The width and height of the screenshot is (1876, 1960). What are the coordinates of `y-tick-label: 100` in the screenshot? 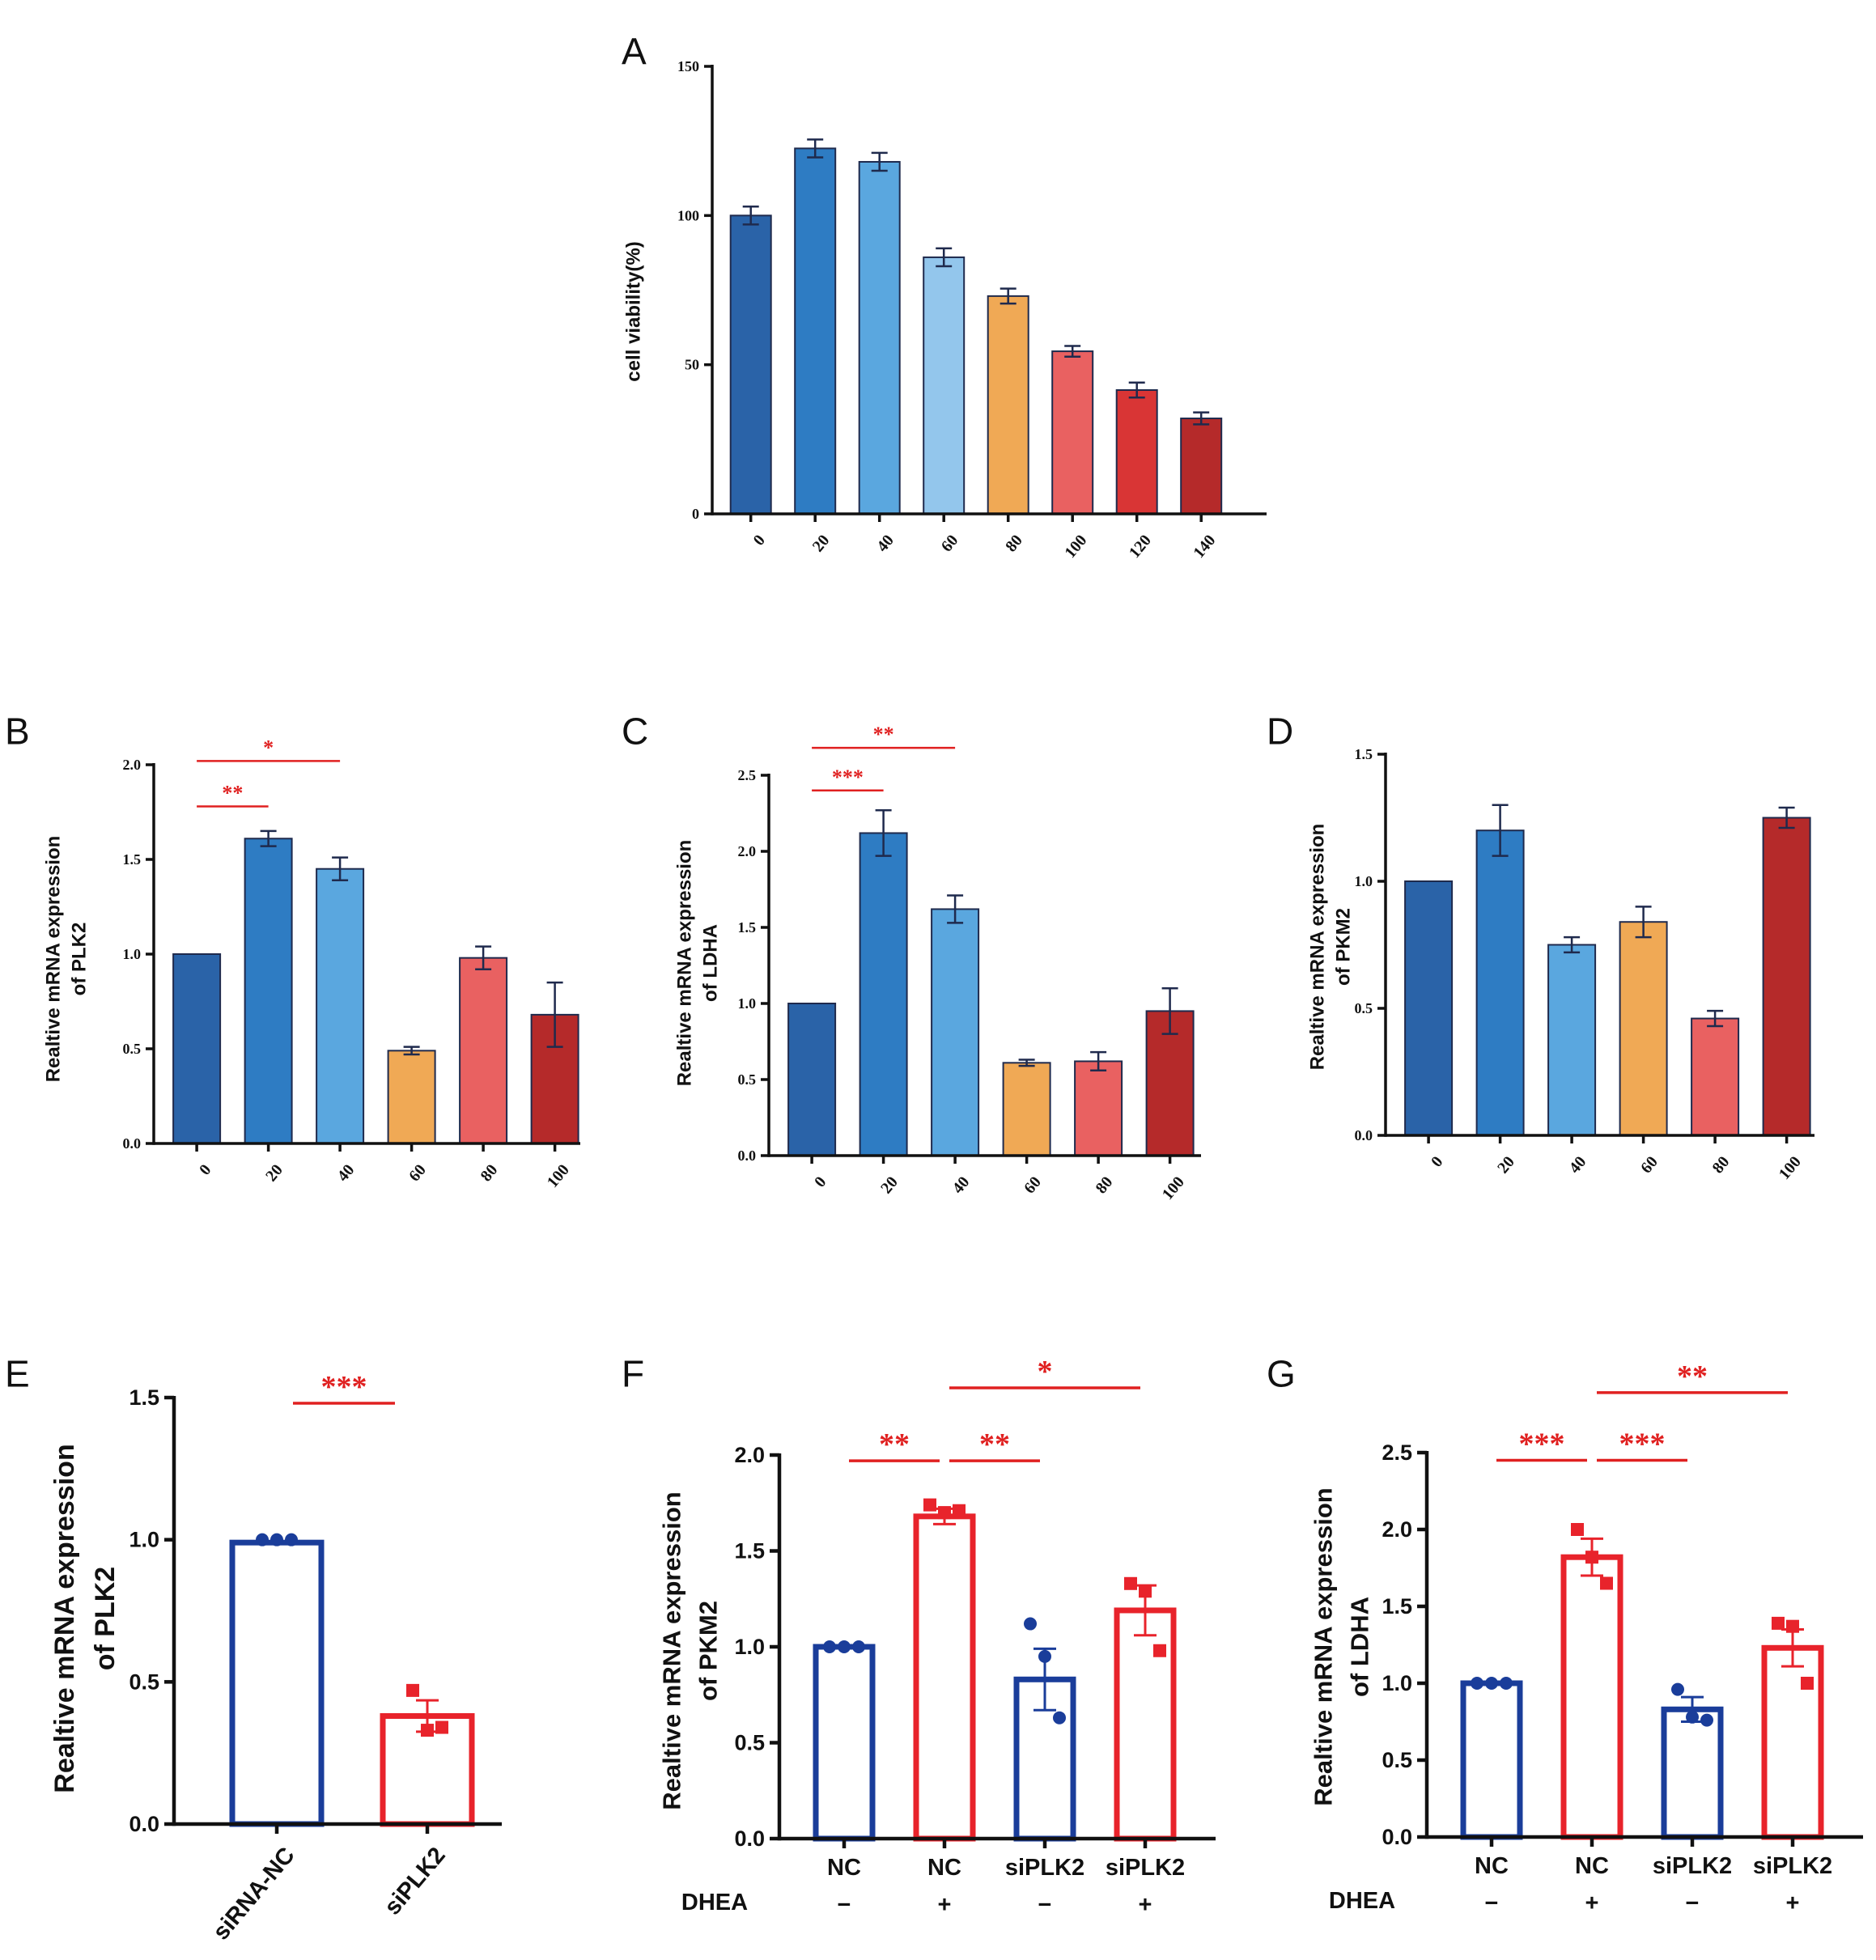 It's located at (688, 215).